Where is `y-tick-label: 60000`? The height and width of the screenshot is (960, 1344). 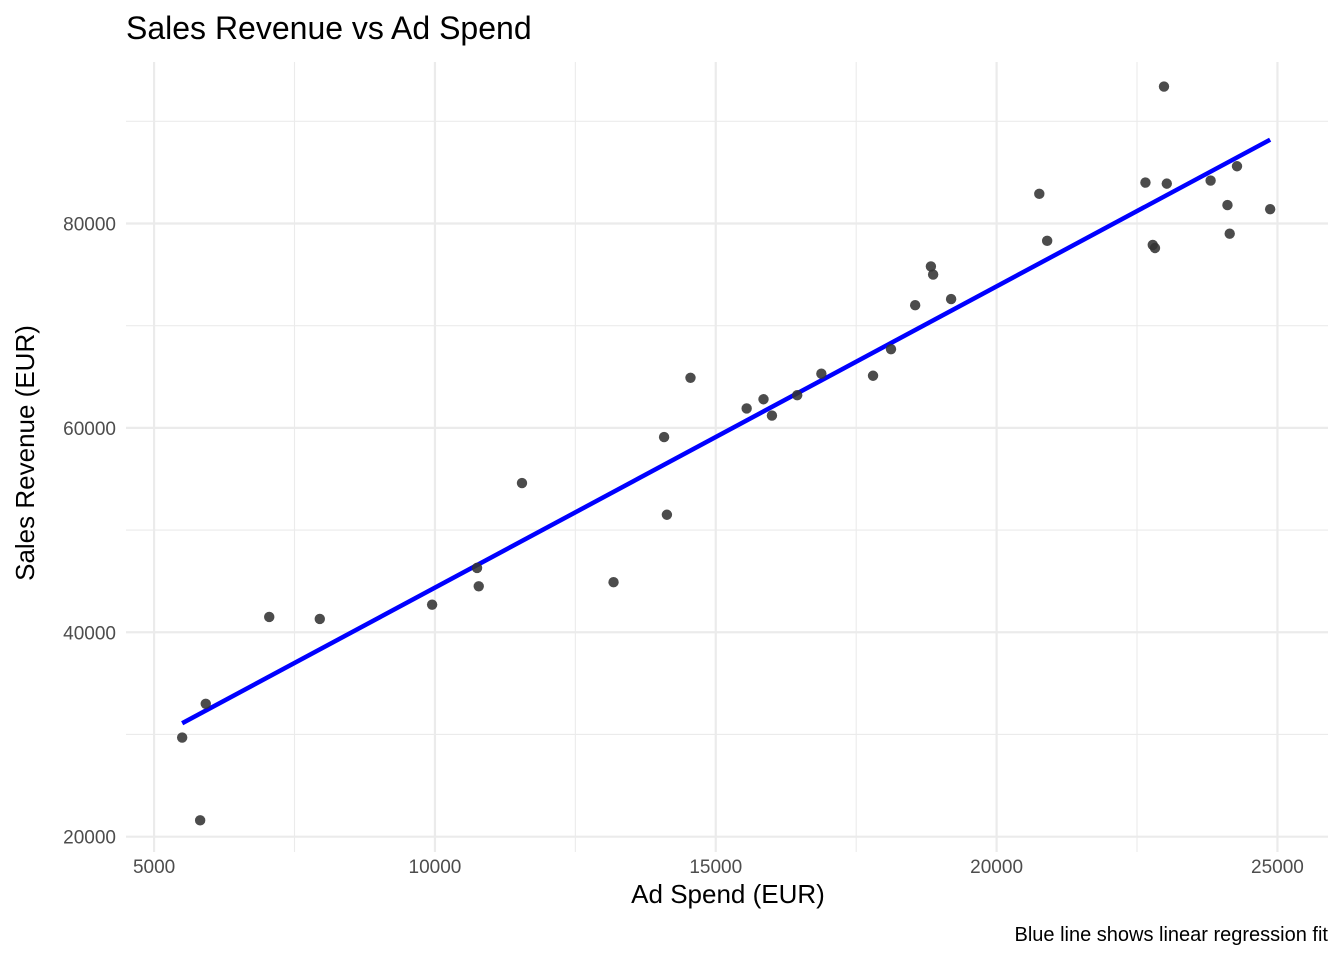
y-tick-label: 60000 is located at coordinates (89, 429).